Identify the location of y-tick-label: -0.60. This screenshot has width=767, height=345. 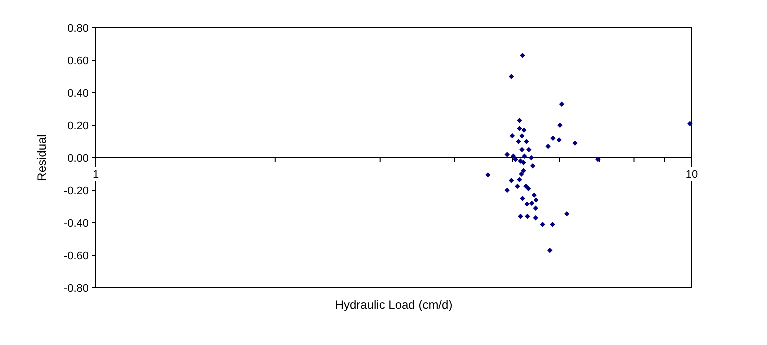
(76, 256).